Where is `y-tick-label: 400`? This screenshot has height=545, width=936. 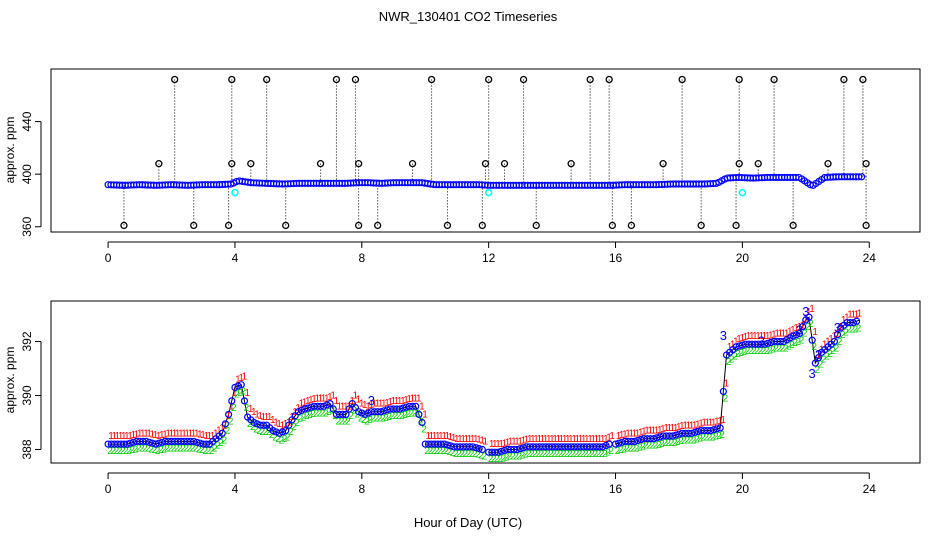
y-tick-label: 400 is located at coordinates (27, 174).